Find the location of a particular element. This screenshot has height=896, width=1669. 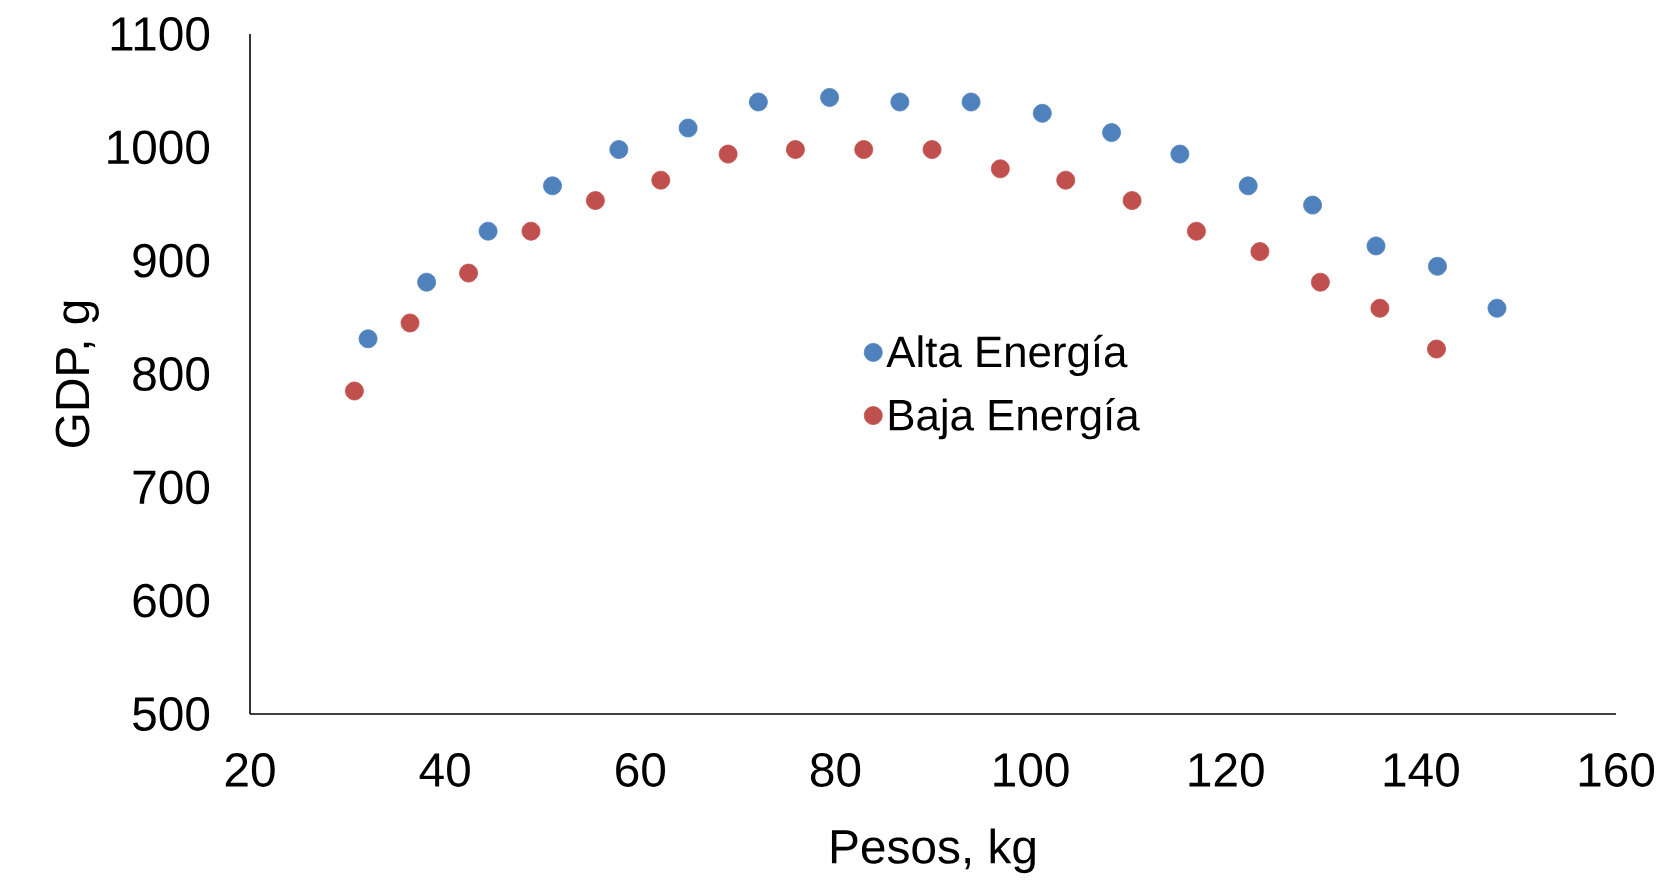

x-tick-label: 80 is located at coordinates (835, 770).